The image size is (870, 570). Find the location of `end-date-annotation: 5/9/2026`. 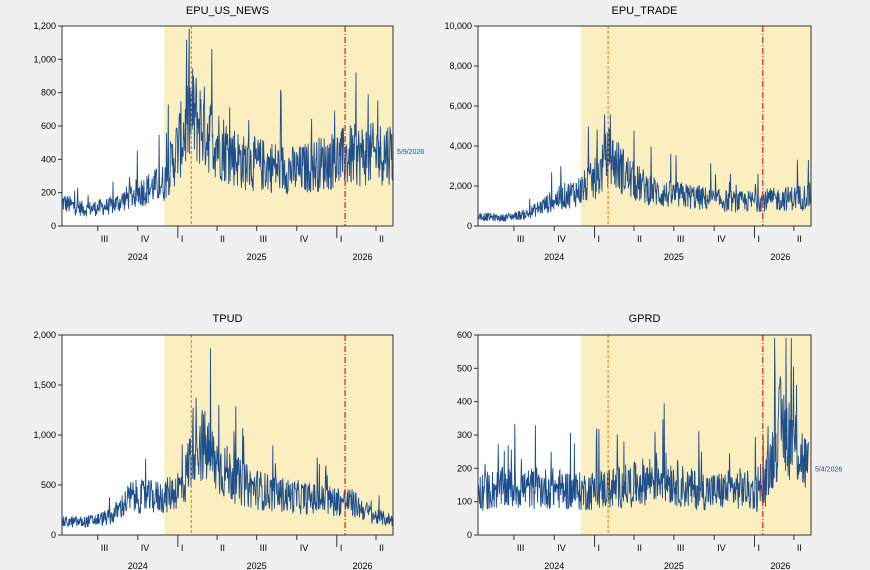

end-date-annotation: 5/9/2026 is located at coordinates (410, 152).